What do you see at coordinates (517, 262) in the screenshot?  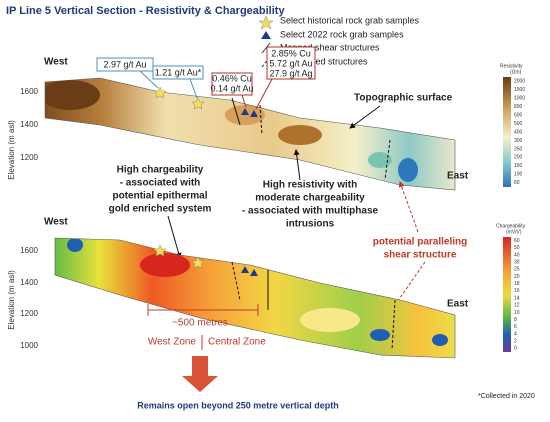 I see `scale-label: 30` at bounding box center [517, 262].